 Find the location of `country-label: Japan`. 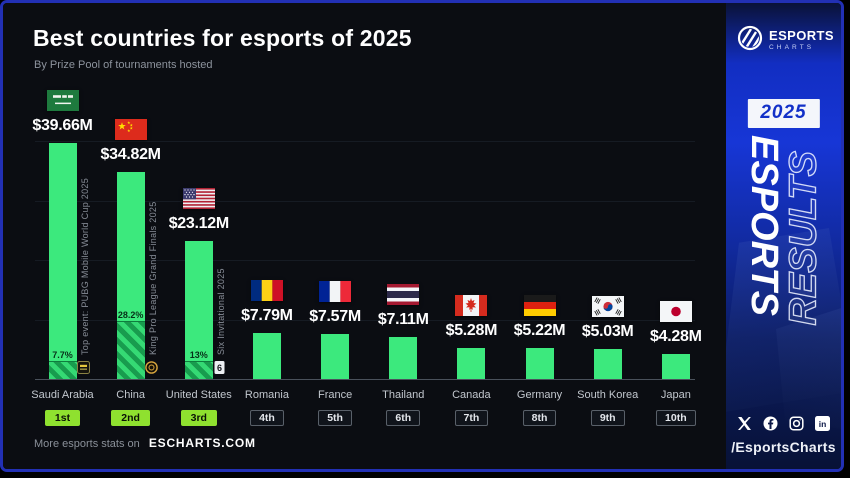

country-label: Japan is located at coordinates (675, 395).